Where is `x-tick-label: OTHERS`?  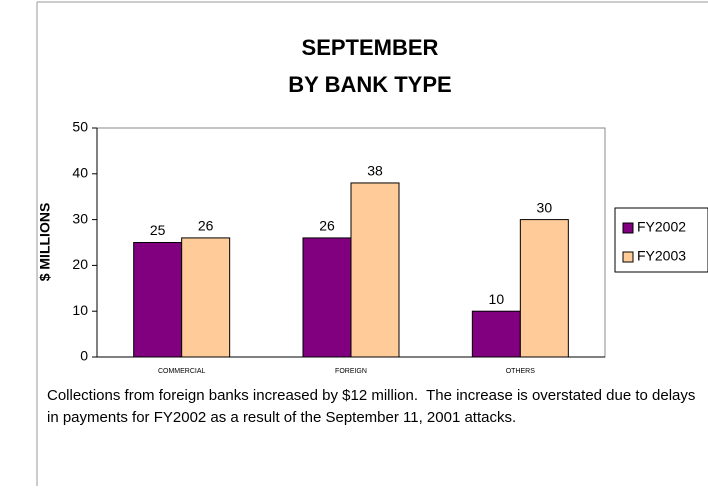 x-tick-label: OTHERS is located at coordinates (521, 371).